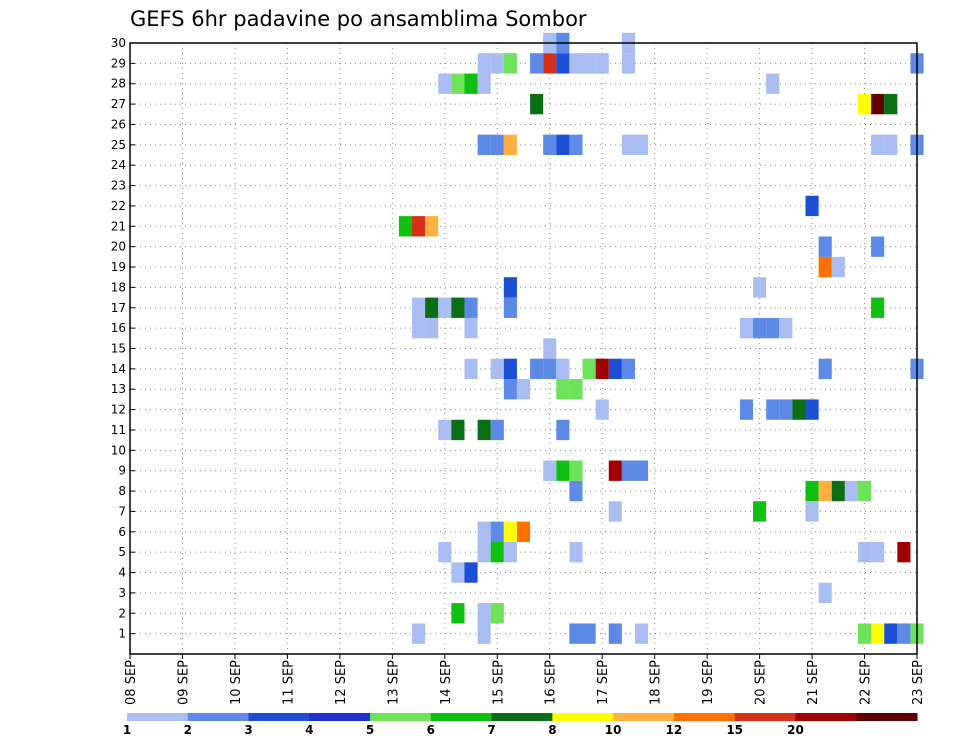  I want to click on colorbar-tick-label: 8, so click(552, 730).